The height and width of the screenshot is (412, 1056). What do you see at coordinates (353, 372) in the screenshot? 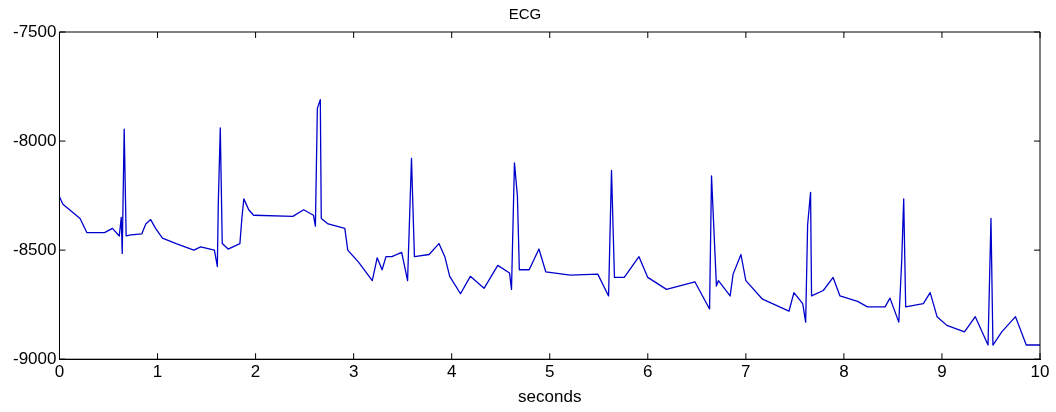
I see `x-tick-label: 3` at bounding box center [353, 372].